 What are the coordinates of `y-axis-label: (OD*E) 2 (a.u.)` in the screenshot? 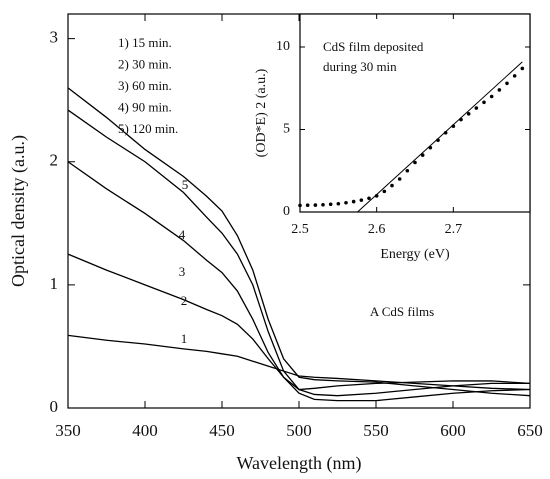 It's located at (261, 112).